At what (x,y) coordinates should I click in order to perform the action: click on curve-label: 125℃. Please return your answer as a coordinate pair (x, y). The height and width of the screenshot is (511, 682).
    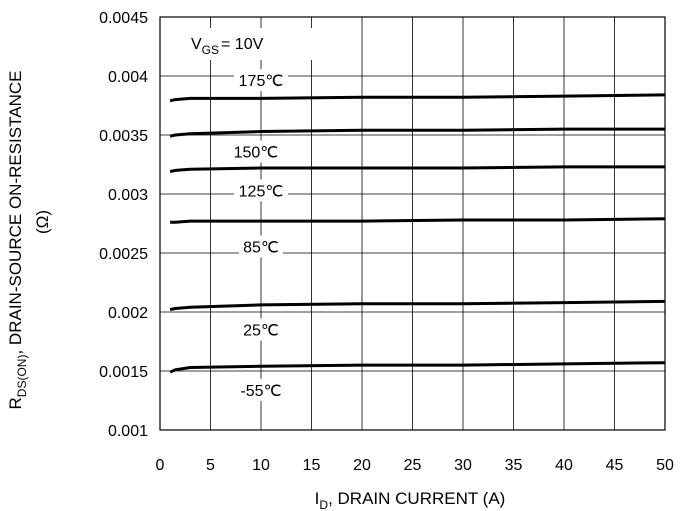
    Looking at the image, I should click on (261, 191).